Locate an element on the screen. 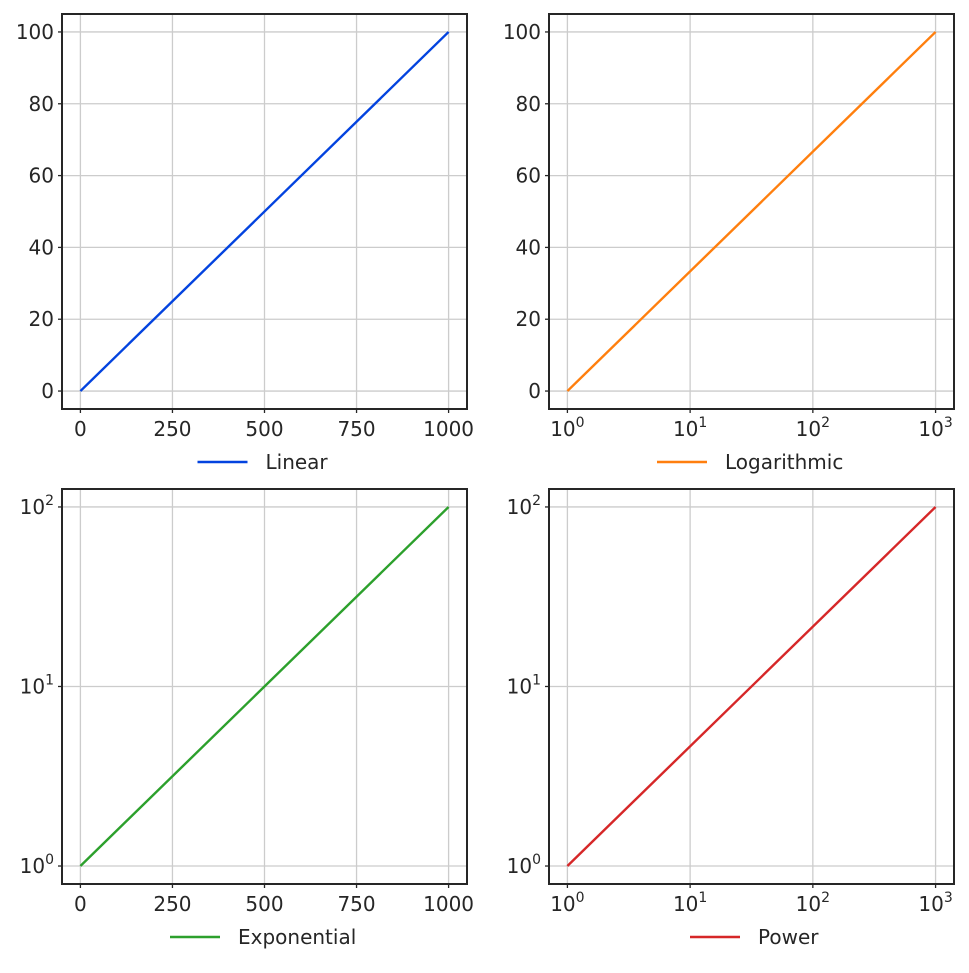  legend: Exponential is located at coordinates (263, 937).